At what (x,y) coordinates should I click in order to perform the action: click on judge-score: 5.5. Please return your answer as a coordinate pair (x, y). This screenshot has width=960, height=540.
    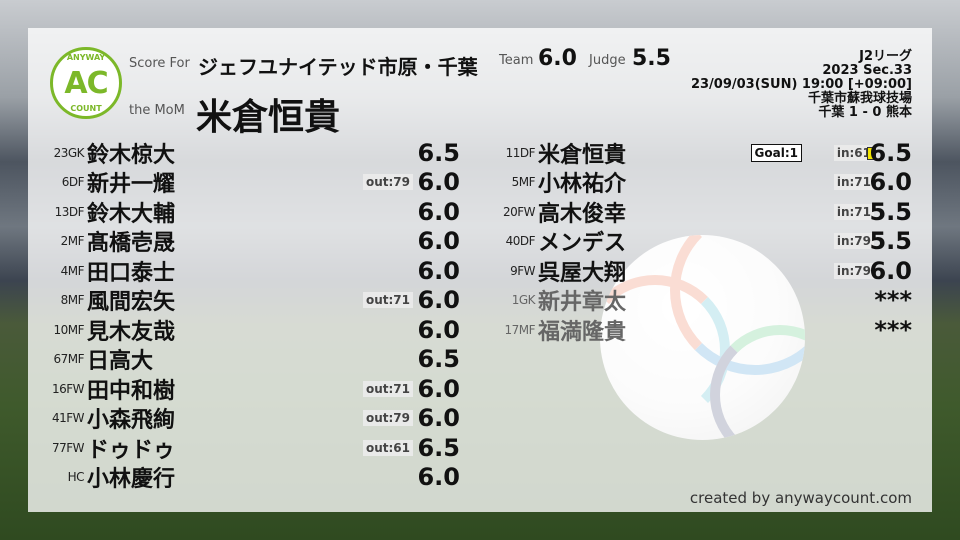
    Looking at the image, I should click on (651, 58).